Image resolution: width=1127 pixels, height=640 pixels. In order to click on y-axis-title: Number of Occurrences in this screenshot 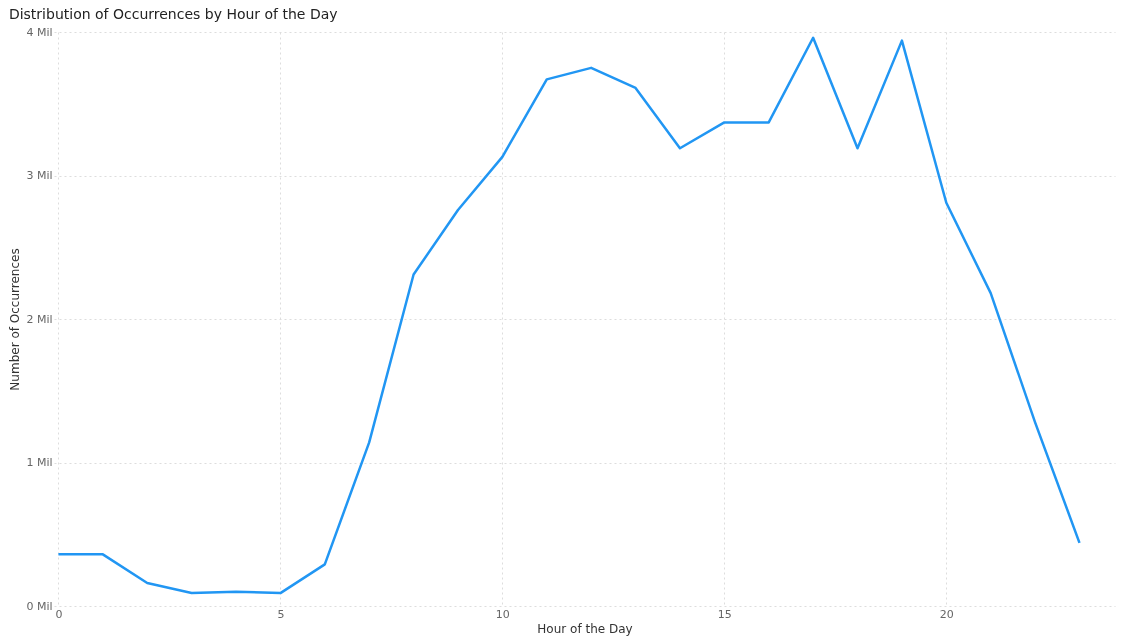, I will do `click(15, 319)`.